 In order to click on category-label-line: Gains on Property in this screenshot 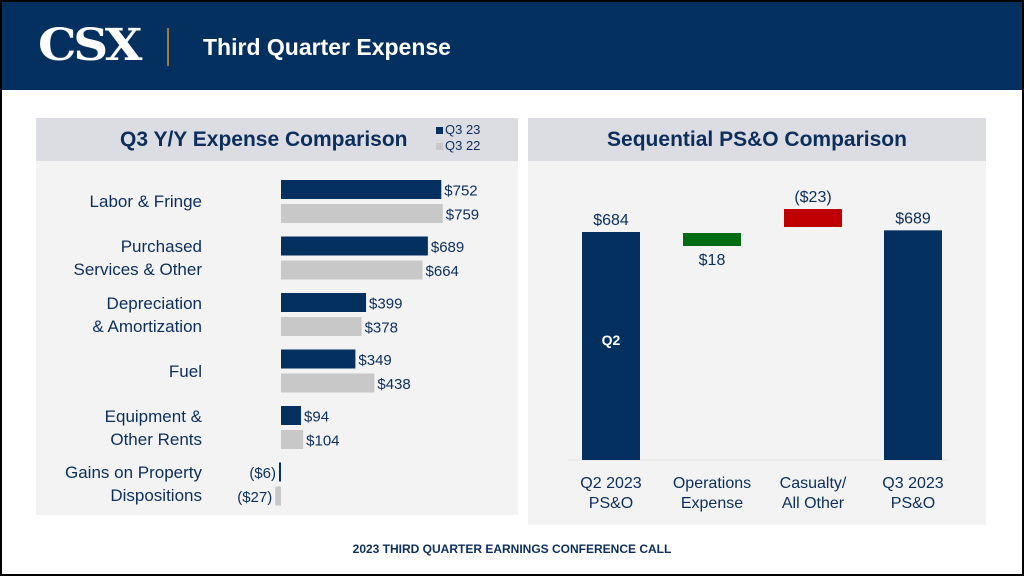, I will do `click(133, 472)`.